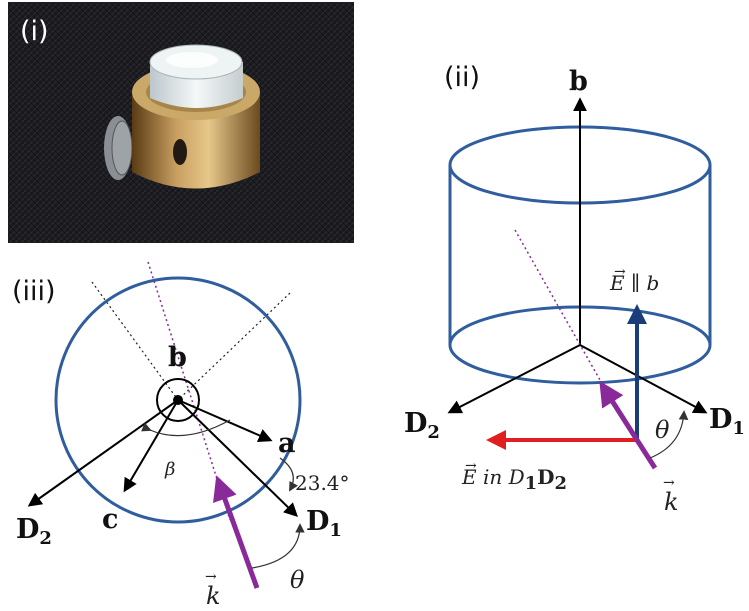 The width and height of the screenshot is (749, 611). I want to click on d2-axis-arrow, so click(514, 379).